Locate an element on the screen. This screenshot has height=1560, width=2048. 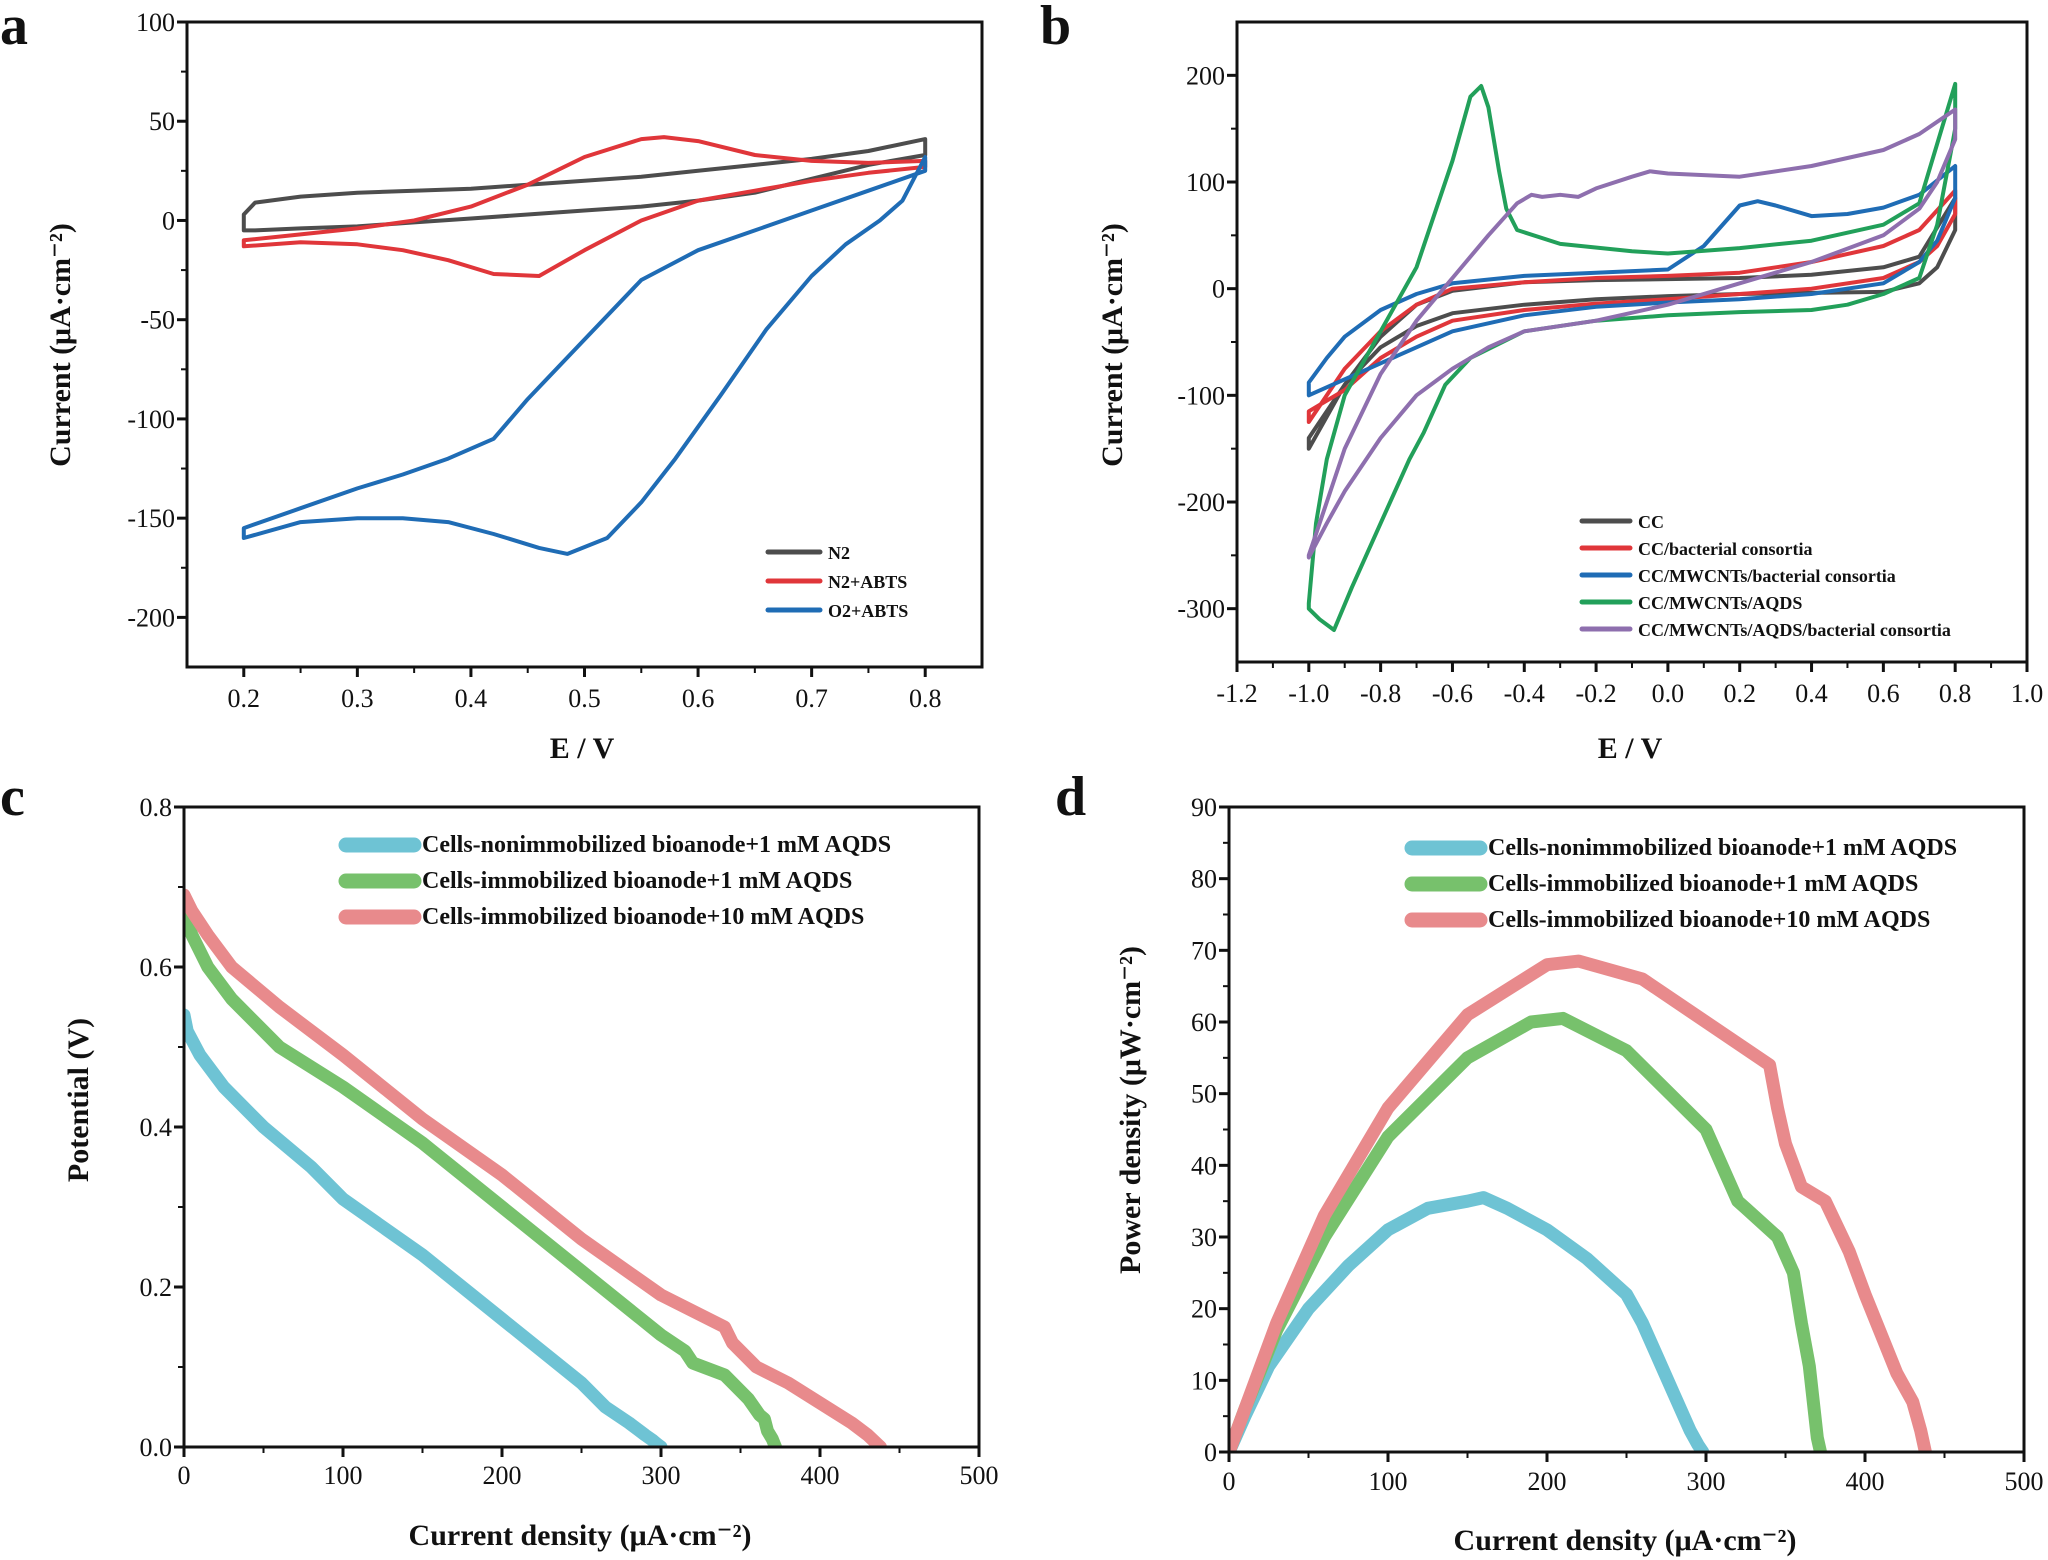
x-tick-label-d-0: 0 is located at coordinates (1229, 1481).